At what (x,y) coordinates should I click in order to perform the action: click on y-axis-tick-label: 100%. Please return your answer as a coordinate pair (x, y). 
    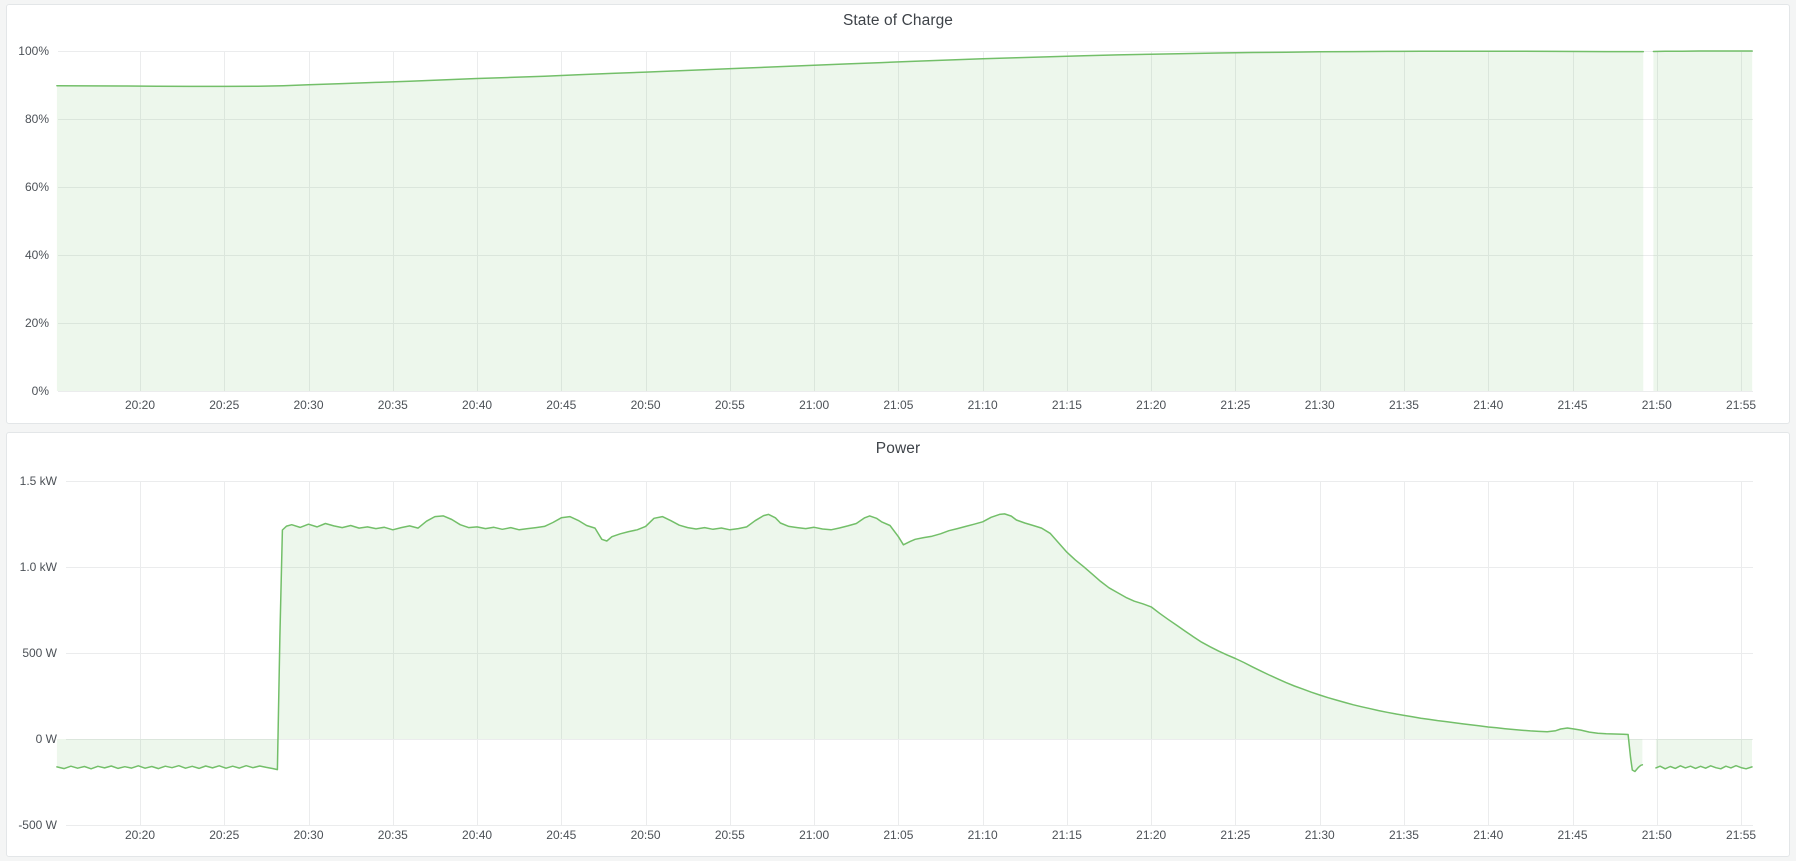
    Looking at the image, I should click on (33, 51).